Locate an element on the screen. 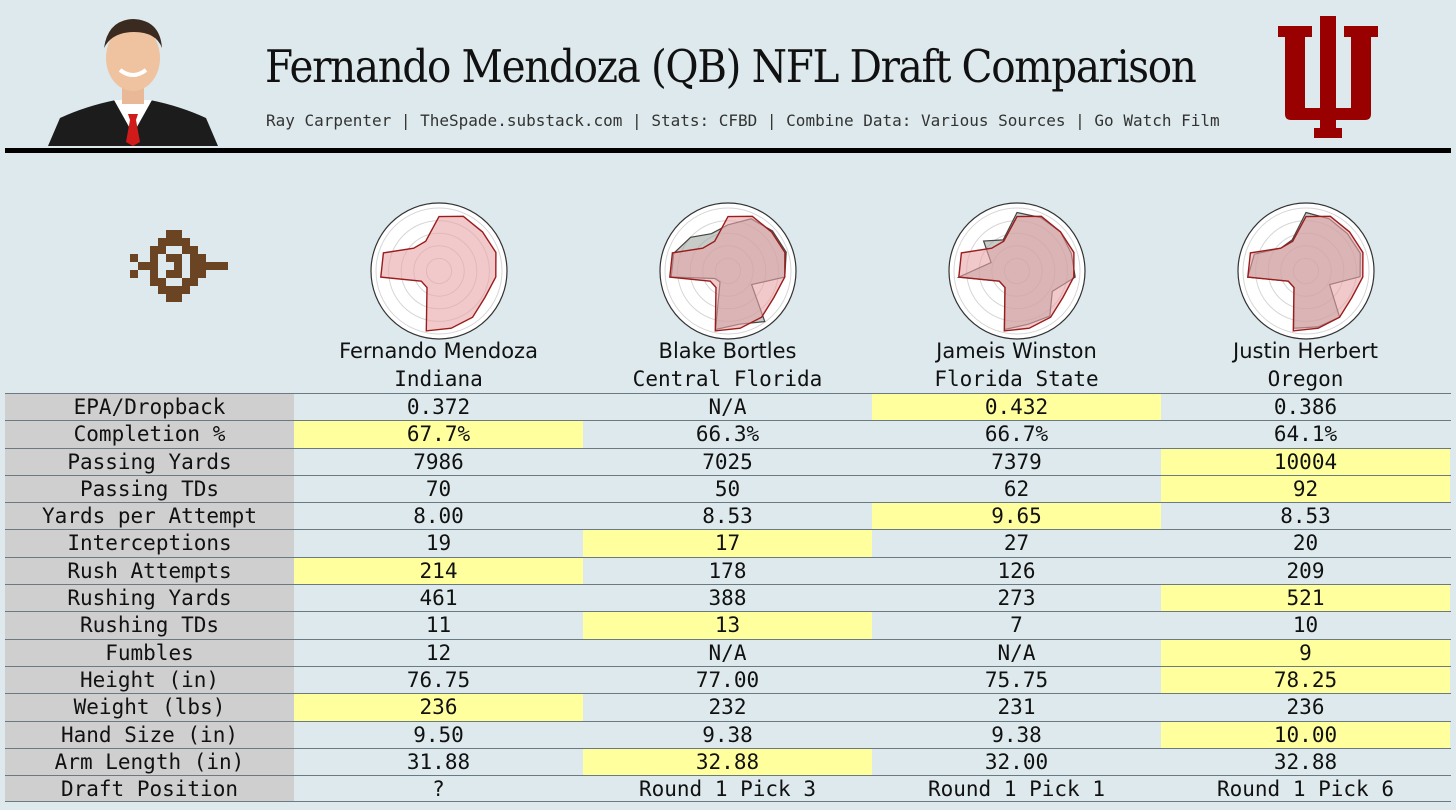 The height and width of the screenshot is (810, 1456). row-label: Hand Size (in) is located at coordinates (149, 734).